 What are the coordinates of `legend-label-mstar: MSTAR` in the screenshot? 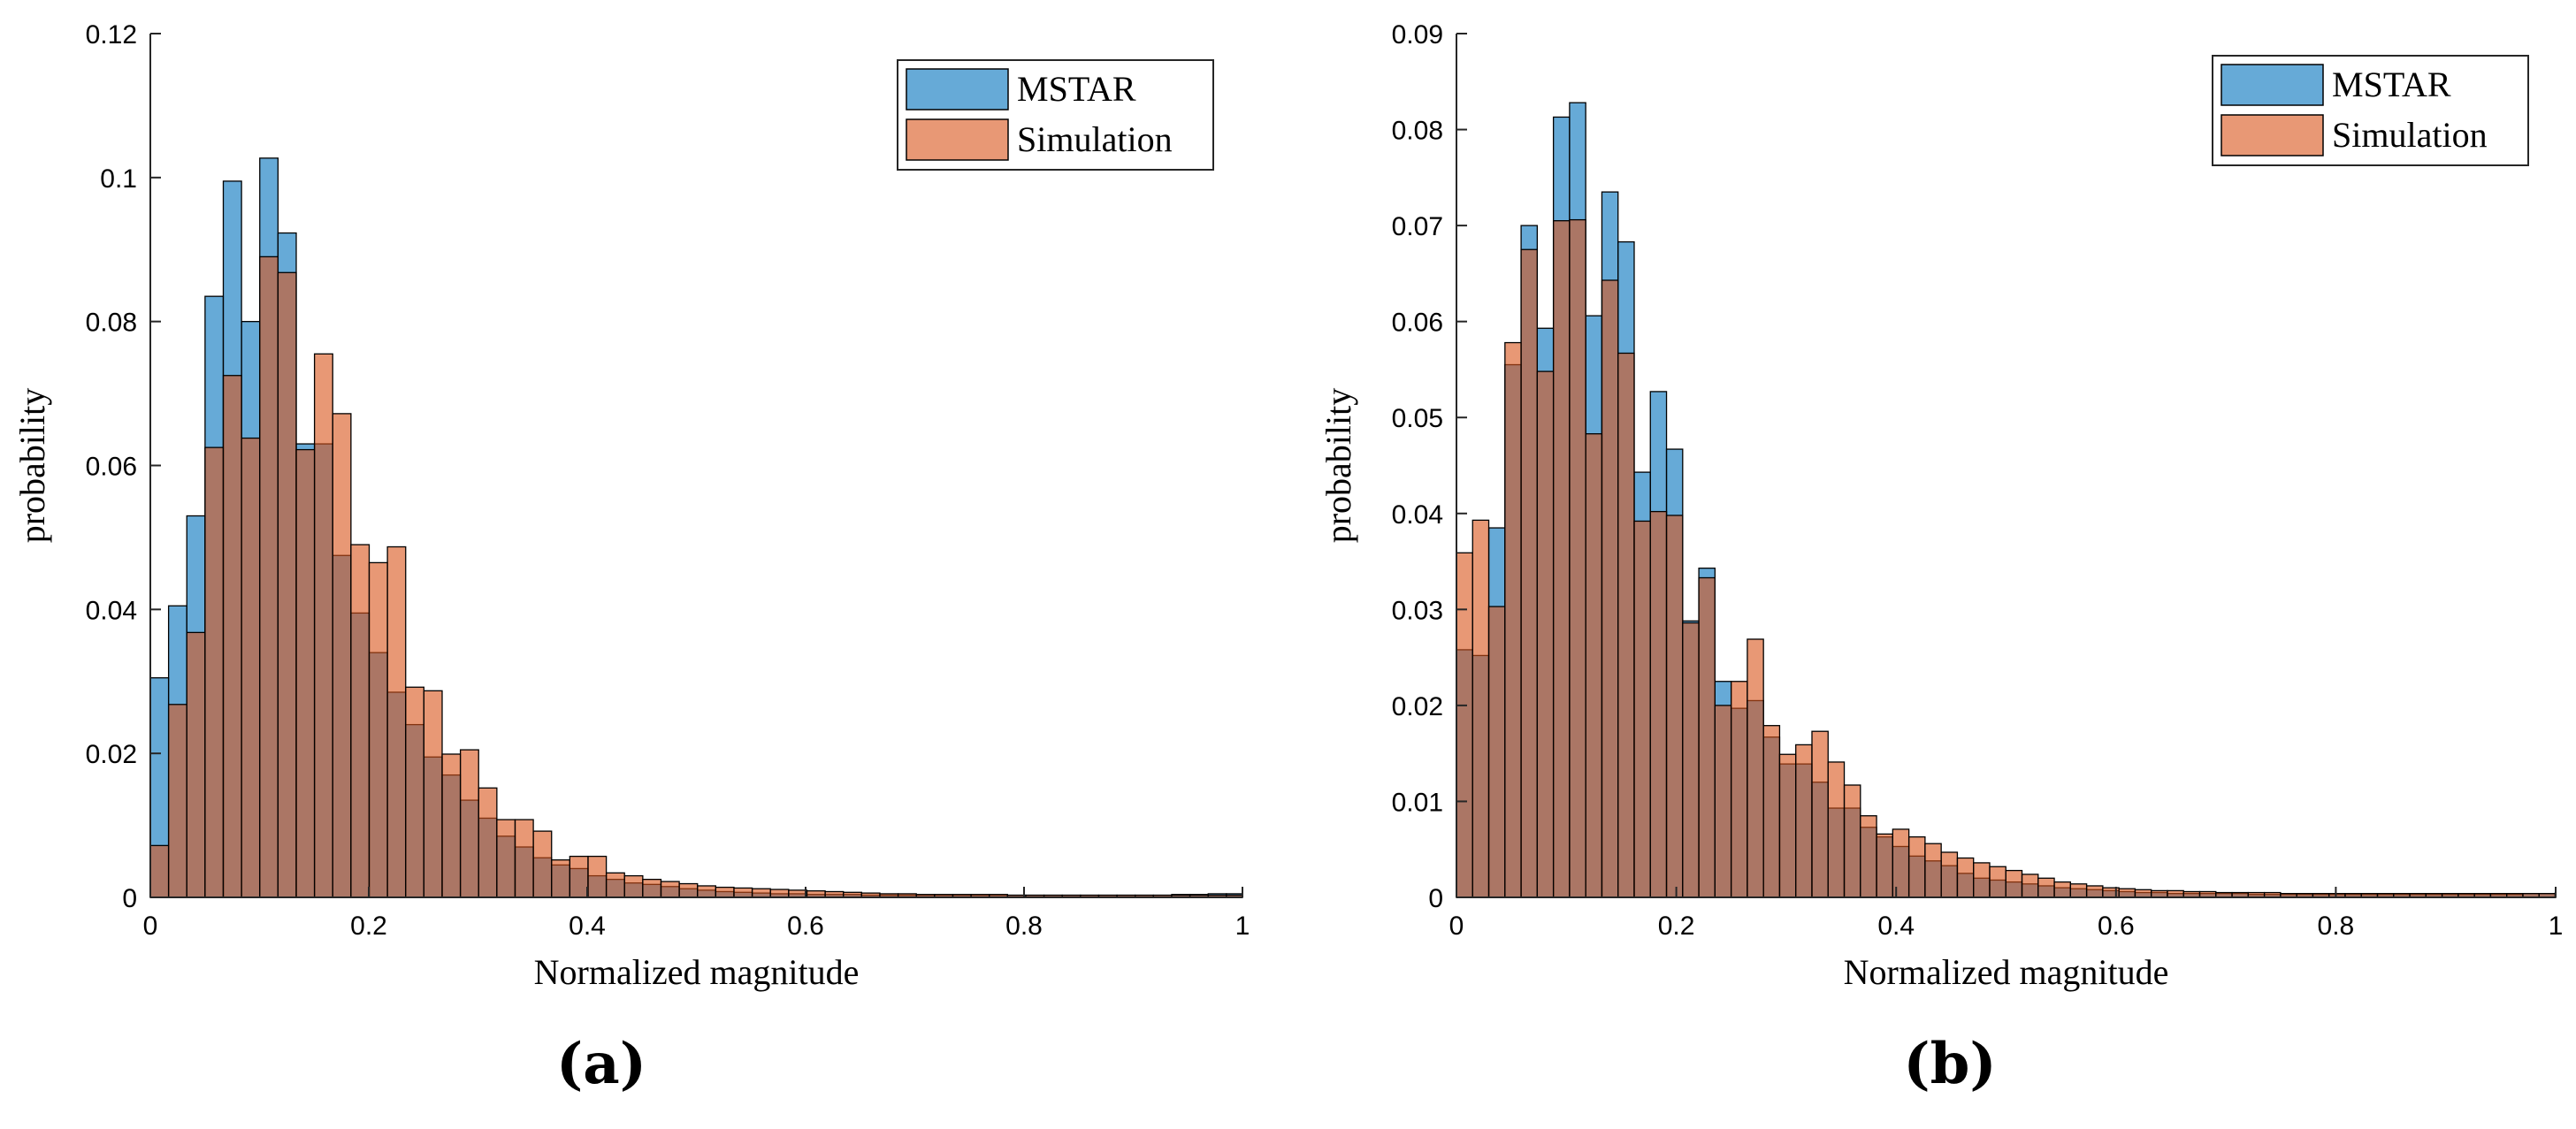 It's located at (1077, 89).